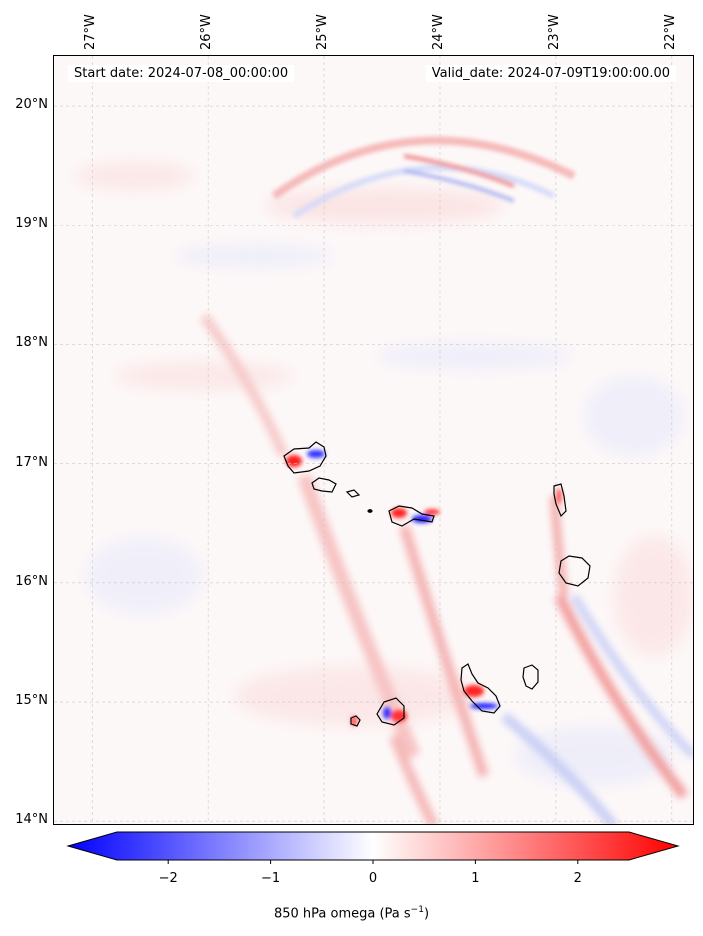 The image size is (703, 936). I want to click on latitude-label: 17°N, so click(31, 462).